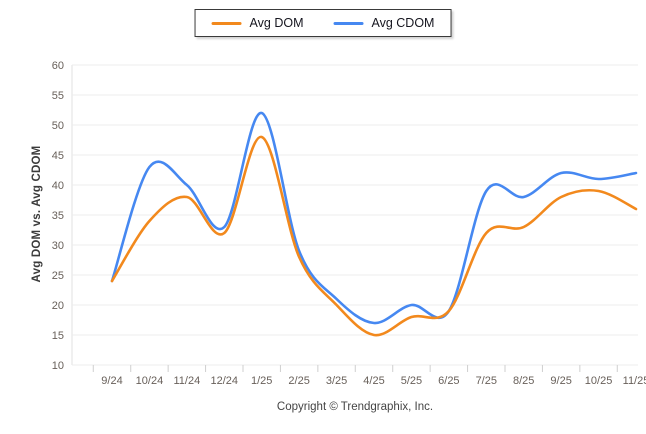 The height and width of the screenshot is (434, 646). I want to click on y-tick-label: 35, so click(58, 216).